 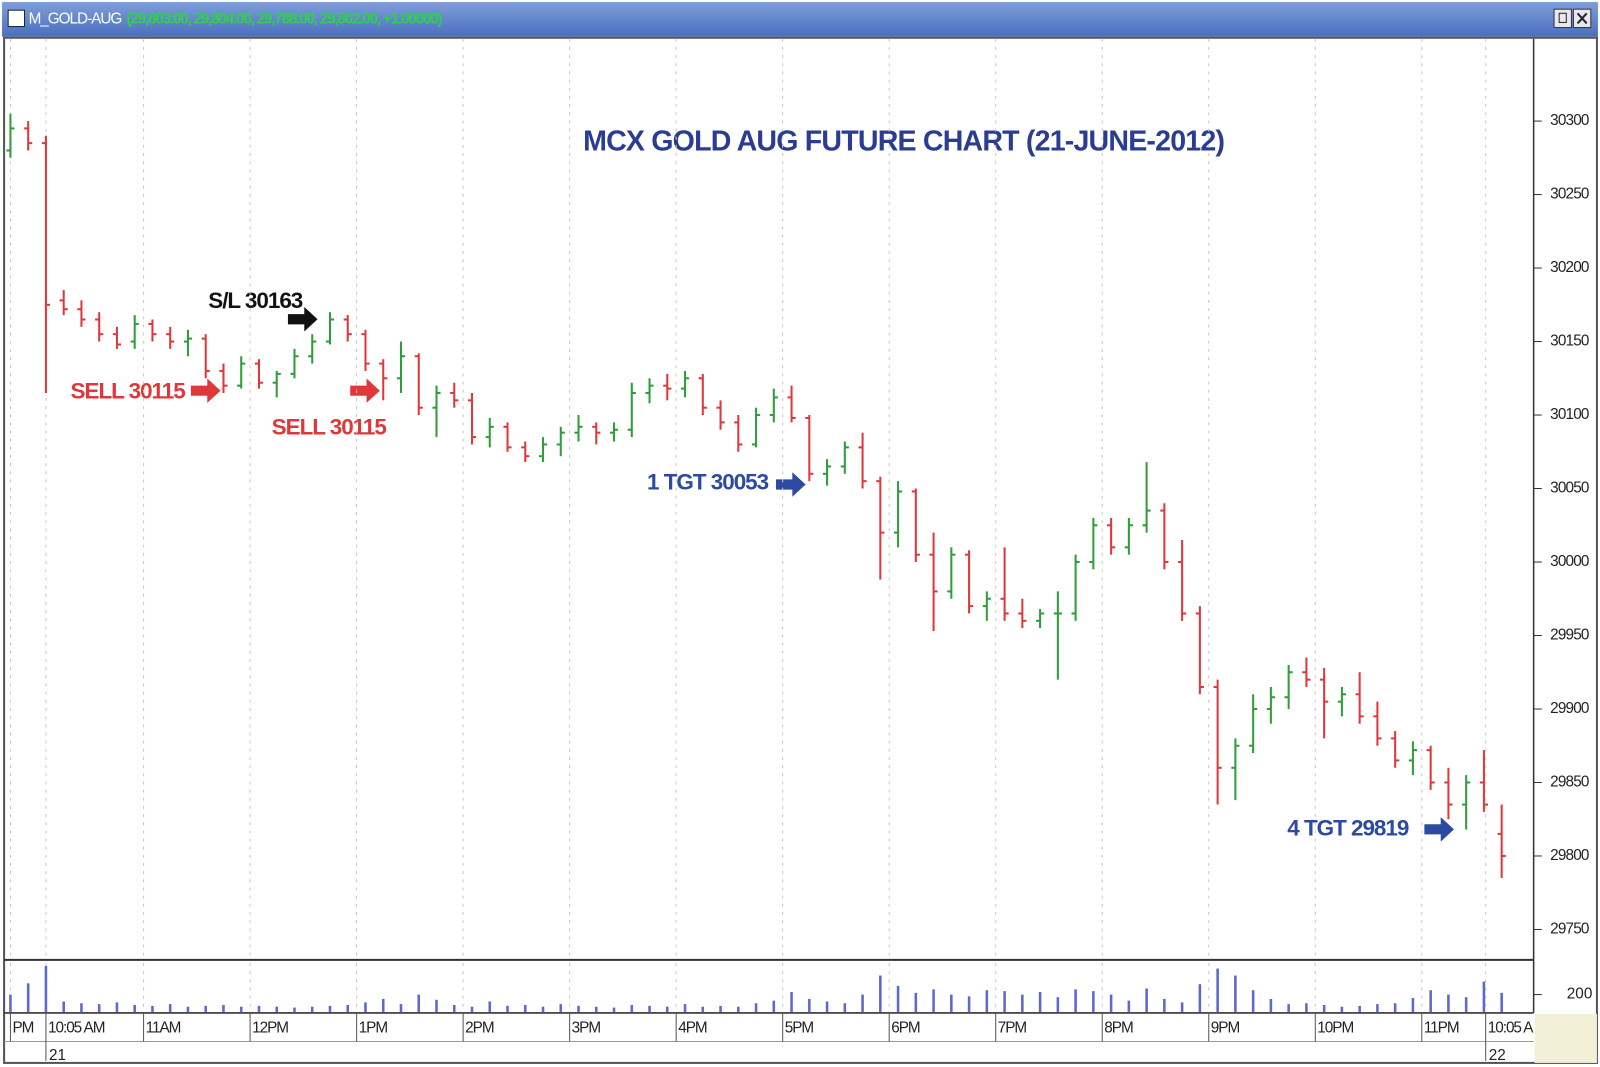 What do you see at coordinates (1118, 1027) in the screenshot?
I see `x-tick-label: 8PM` at bounding box center [1118, 1027].